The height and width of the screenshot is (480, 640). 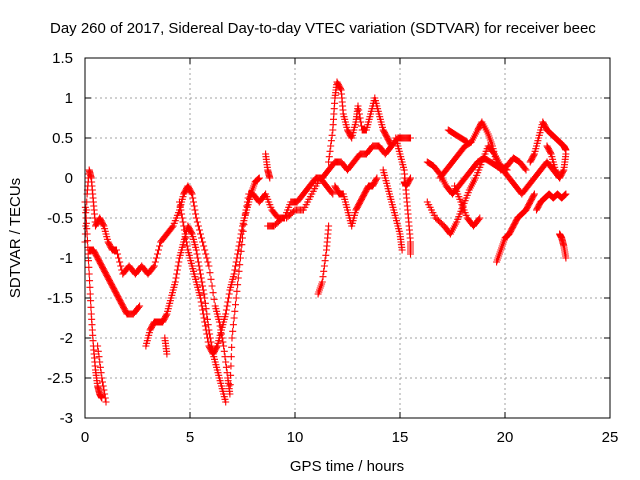 I want to click on x-tick-label: 15, so click(x=400, y=437).